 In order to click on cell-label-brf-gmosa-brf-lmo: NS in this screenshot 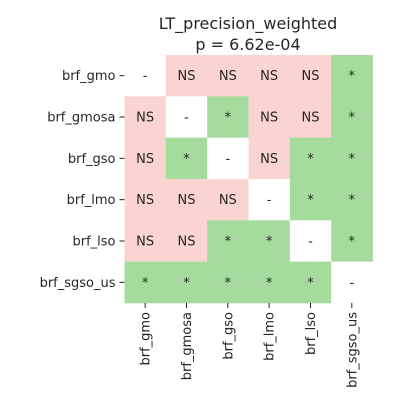, I will do `click(269, 118)`.